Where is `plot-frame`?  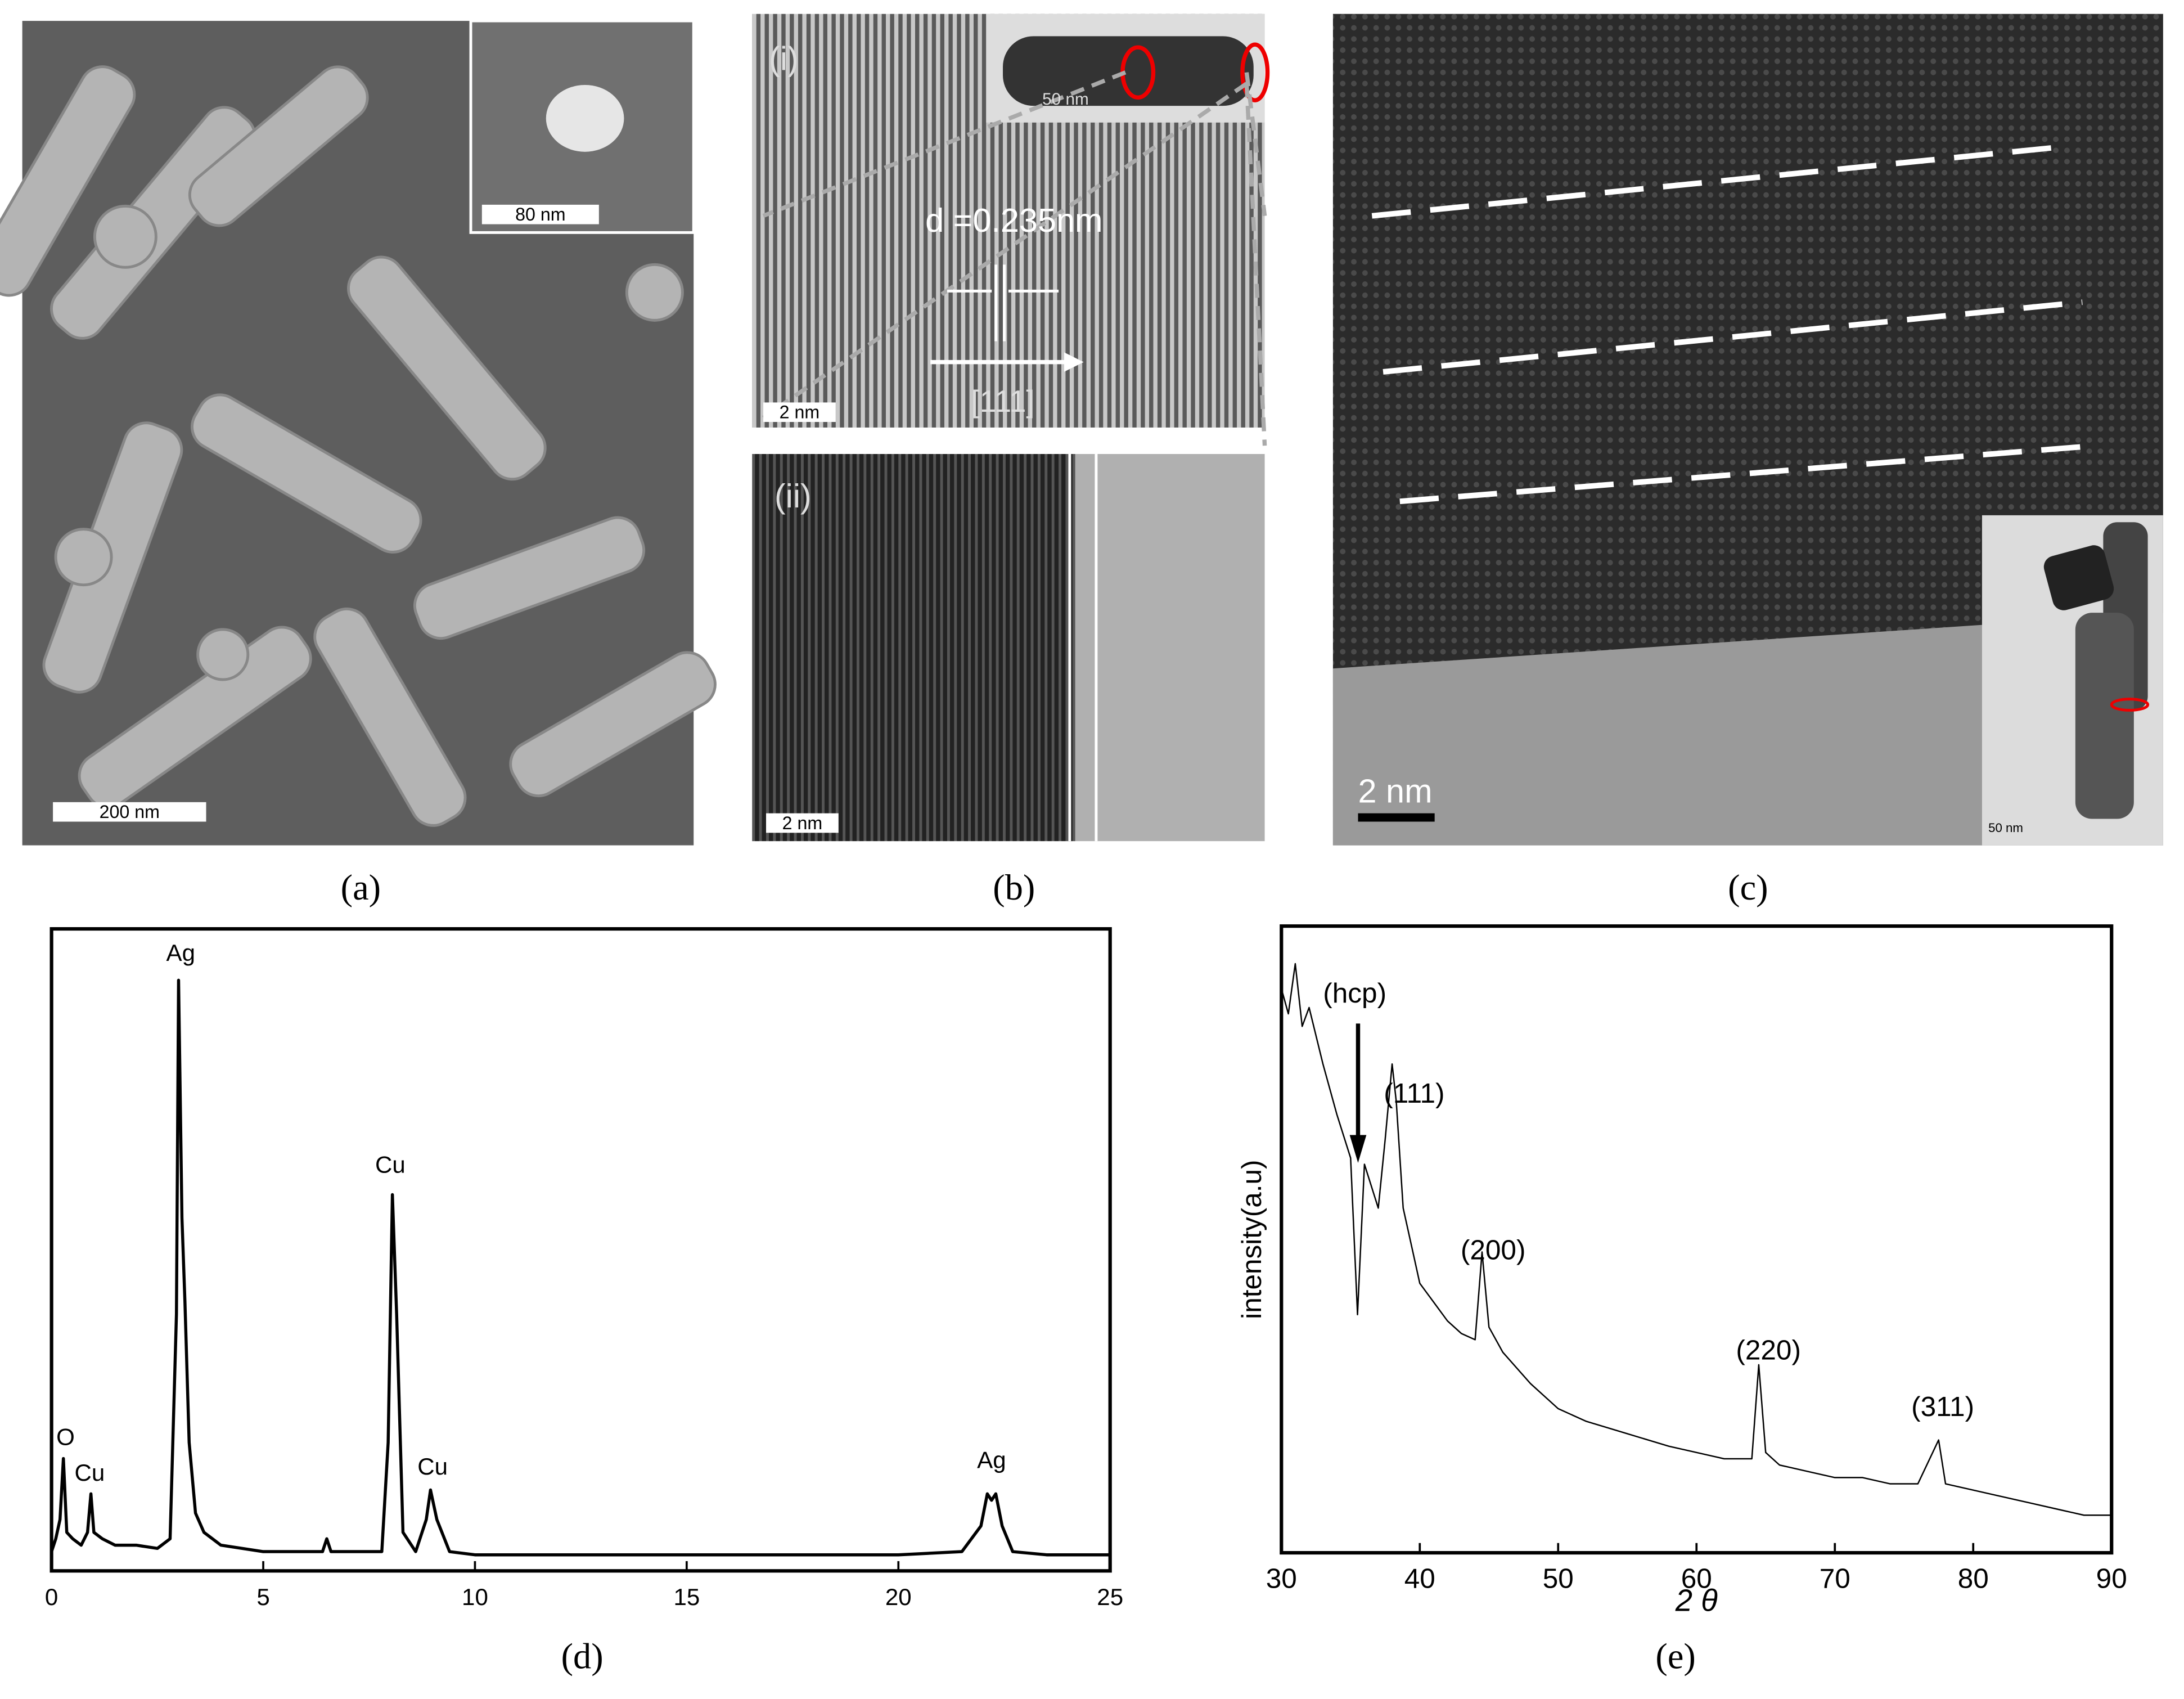 plot-frame is located at coordinates (1697, 1239).